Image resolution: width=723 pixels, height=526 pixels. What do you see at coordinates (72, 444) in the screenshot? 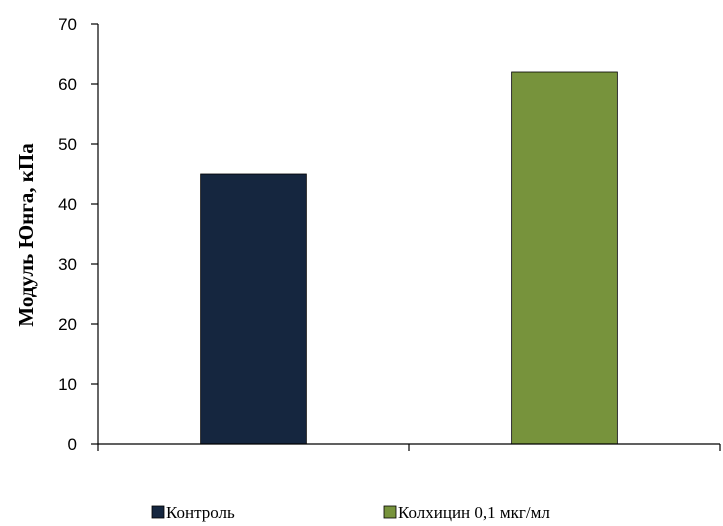
I see `y-tick-label: 0` at bounding box center [72, 444].